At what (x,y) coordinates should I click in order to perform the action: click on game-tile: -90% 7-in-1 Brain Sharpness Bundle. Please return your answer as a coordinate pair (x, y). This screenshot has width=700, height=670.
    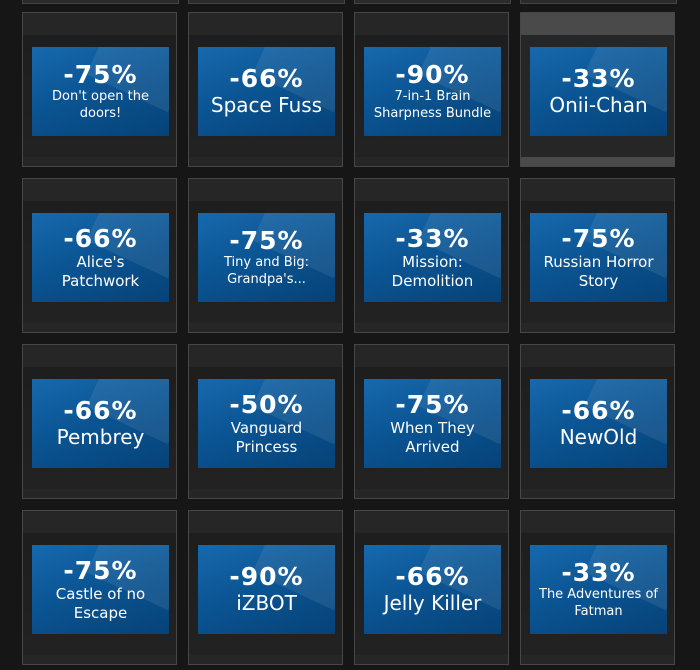
    Looking at the image, I should click on (431, 89).